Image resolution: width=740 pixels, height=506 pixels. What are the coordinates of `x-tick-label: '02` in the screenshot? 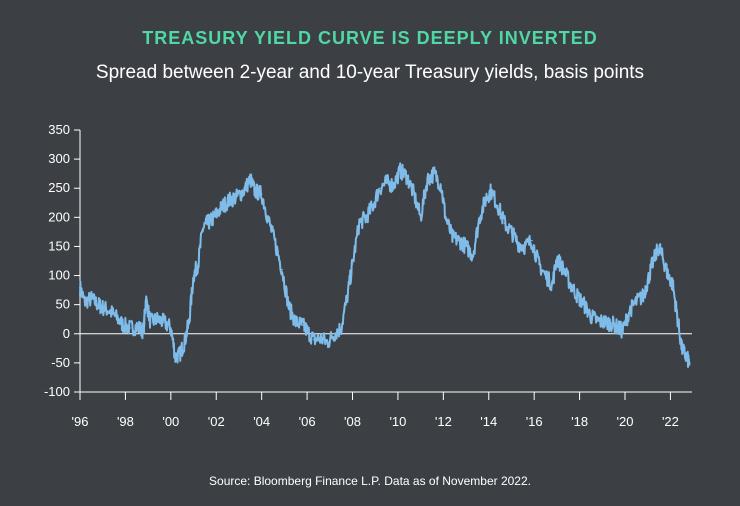 It's located at (216, 421).